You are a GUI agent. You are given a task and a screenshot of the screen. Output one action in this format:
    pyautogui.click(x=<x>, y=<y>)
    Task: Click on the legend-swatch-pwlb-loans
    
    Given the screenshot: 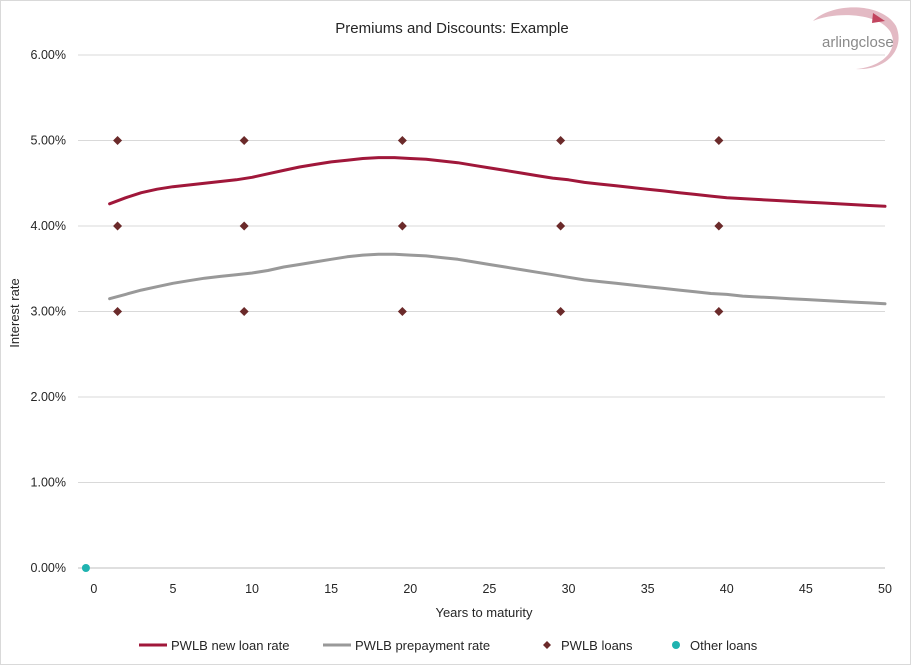 What is the action you would take?
    pyautogui.click(x=547, y=645)
    